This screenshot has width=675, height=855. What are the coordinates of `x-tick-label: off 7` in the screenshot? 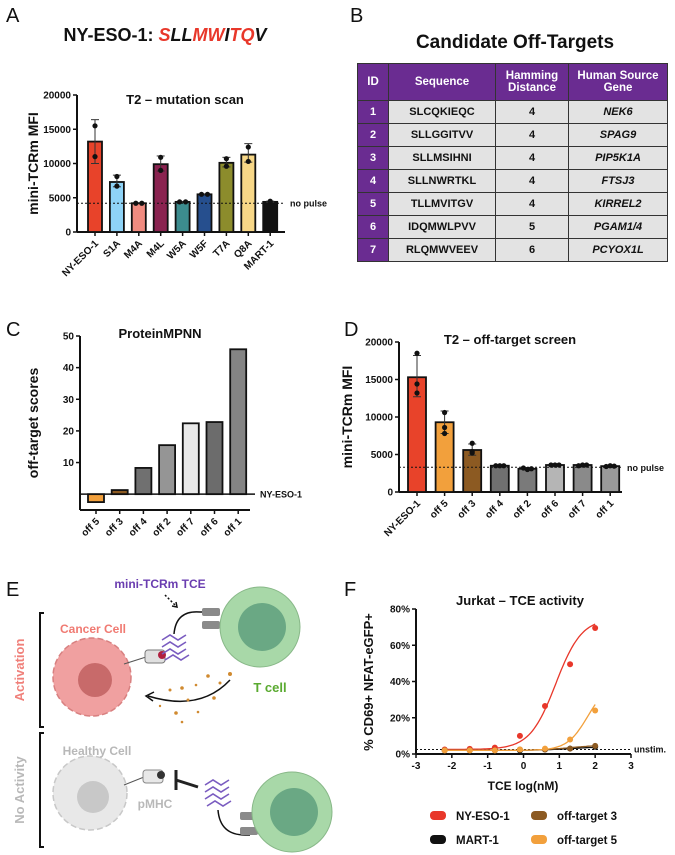 It's located at (577, 509).